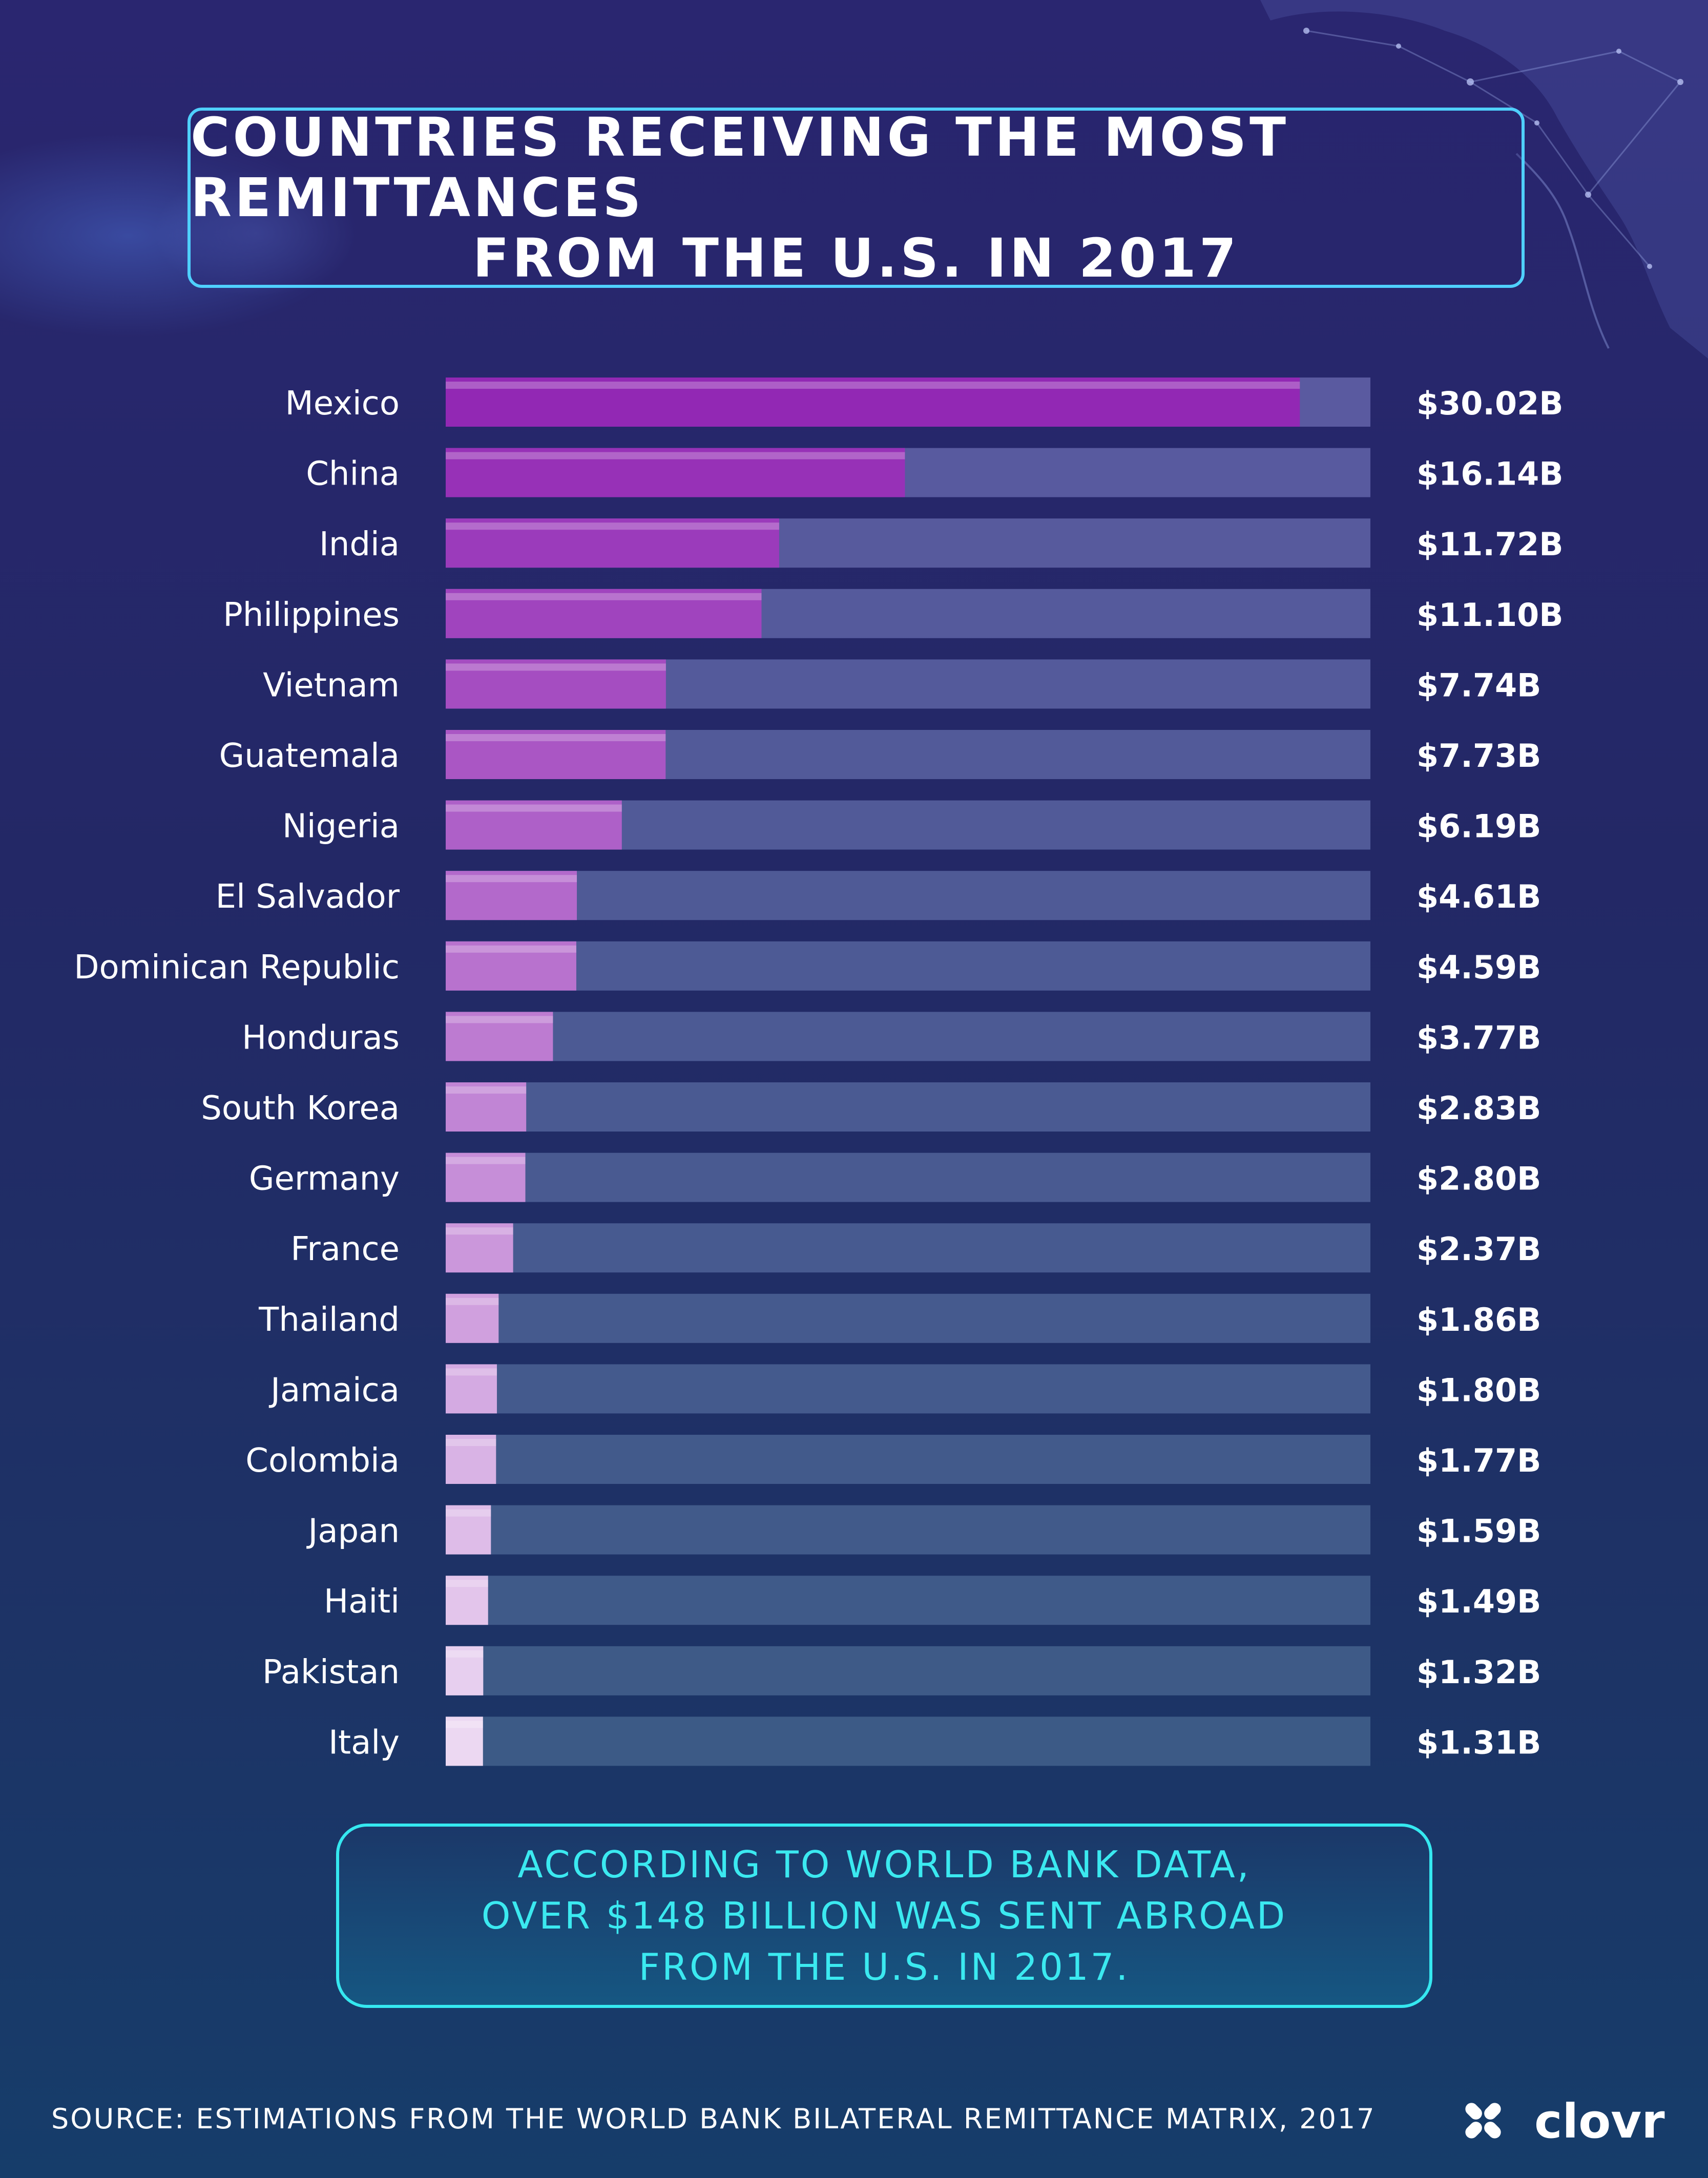 Image resolution: width=1708 pixels, height=2178 pixels. Describe the element at coordinates (1479, 1460) in the screenshot. I see `value-label: $1.77B` at that location.